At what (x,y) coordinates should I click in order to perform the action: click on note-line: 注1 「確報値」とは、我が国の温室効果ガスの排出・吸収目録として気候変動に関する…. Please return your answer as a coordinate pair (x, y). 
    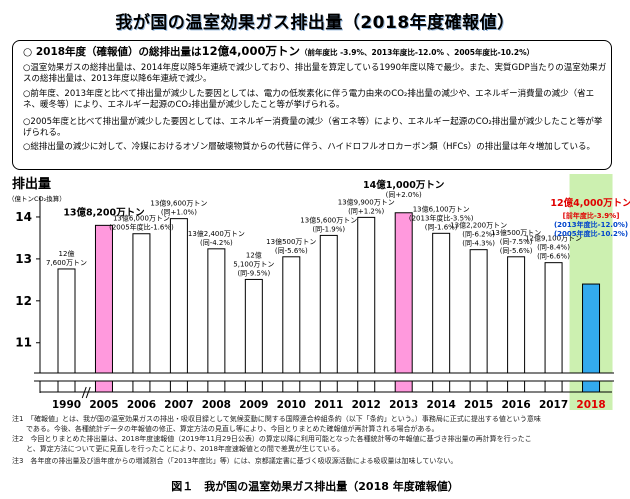
    Looking at the image, I should click on (276, 419).